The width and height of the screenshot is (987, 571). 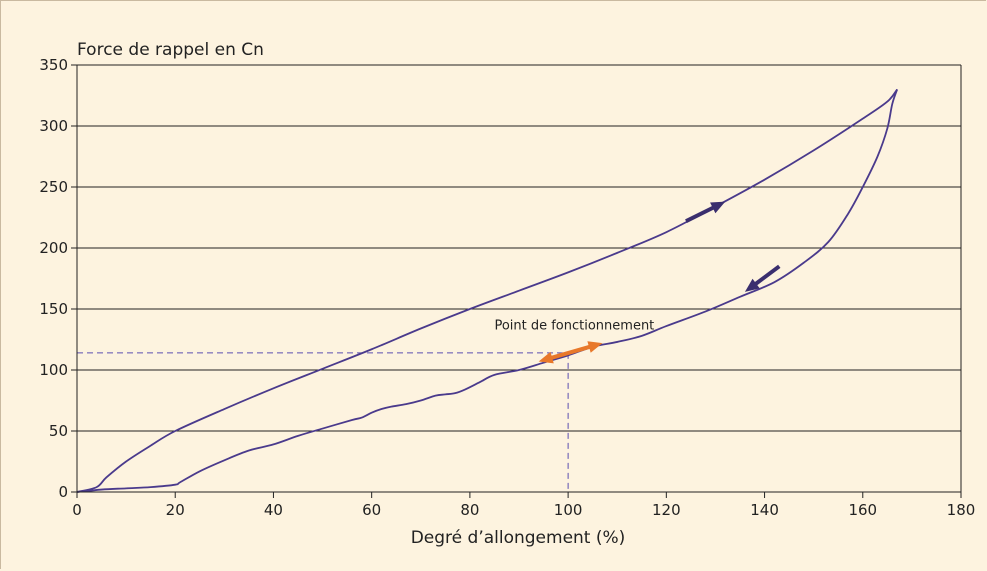 I want to click on direction-arrow-1-head, so click(x=752, y=285).